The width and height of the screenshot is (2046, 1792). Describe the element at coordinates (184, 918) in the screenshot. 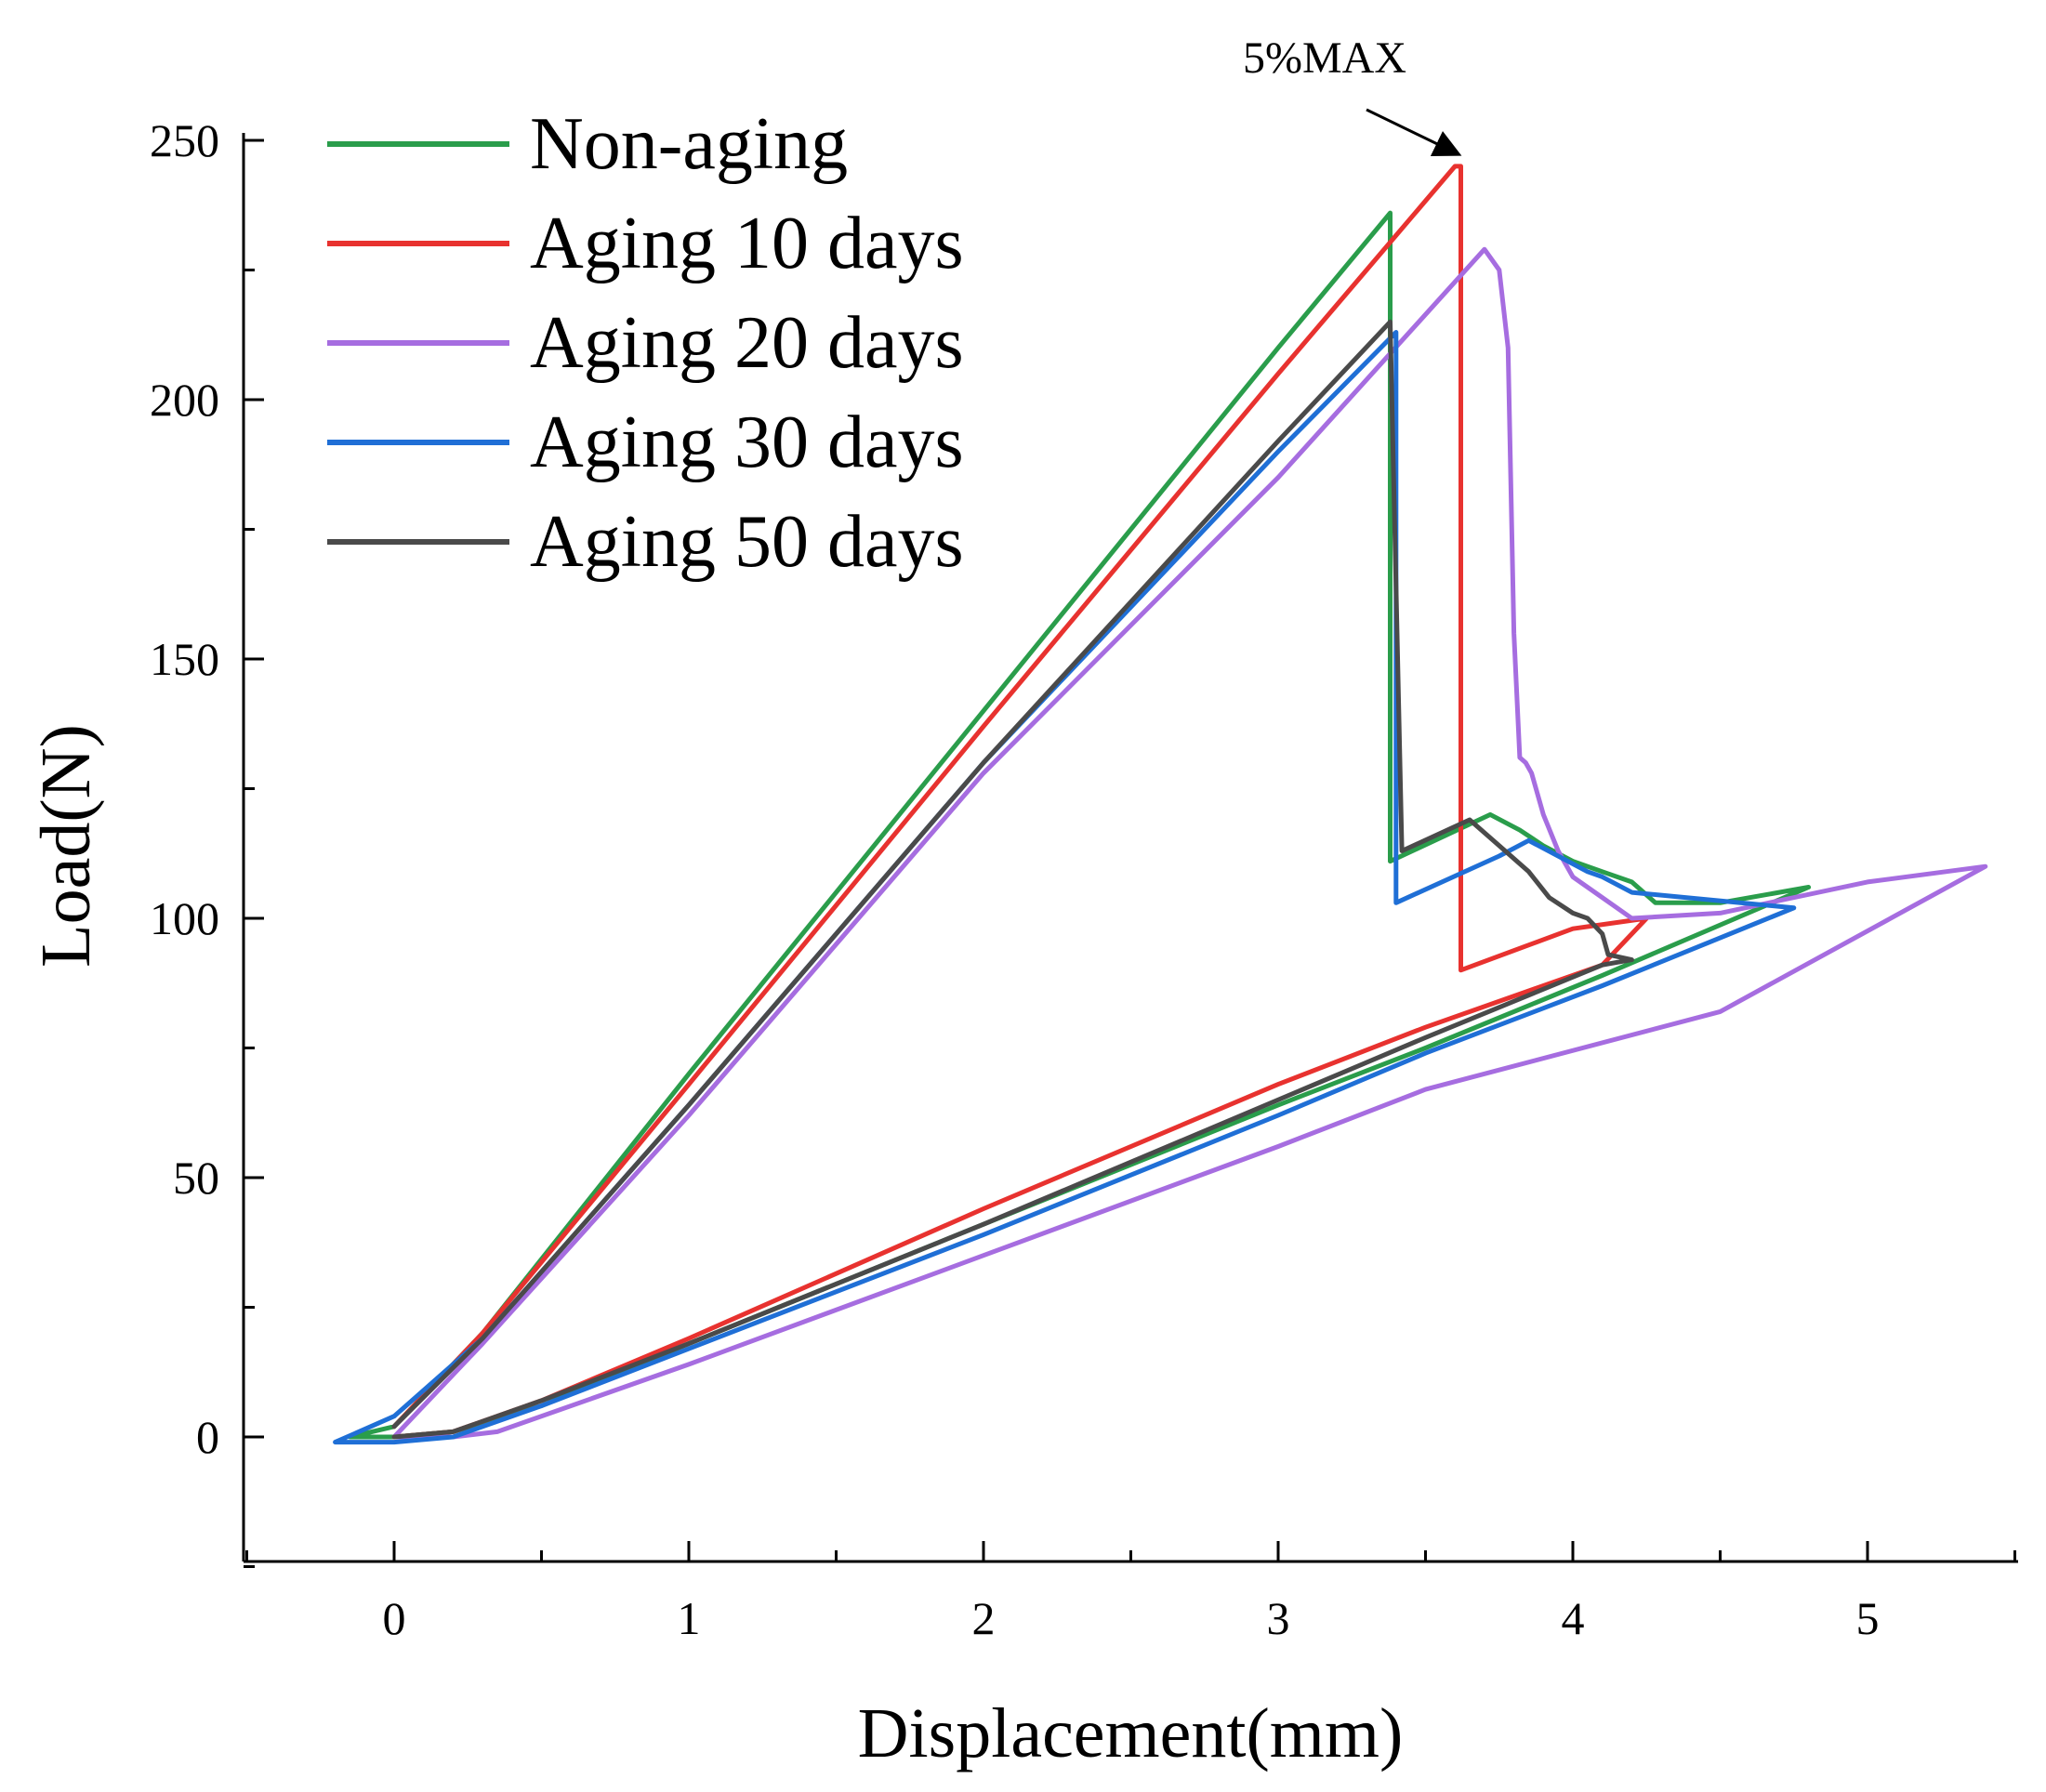

I see `y-tick-label: 100` at that location.